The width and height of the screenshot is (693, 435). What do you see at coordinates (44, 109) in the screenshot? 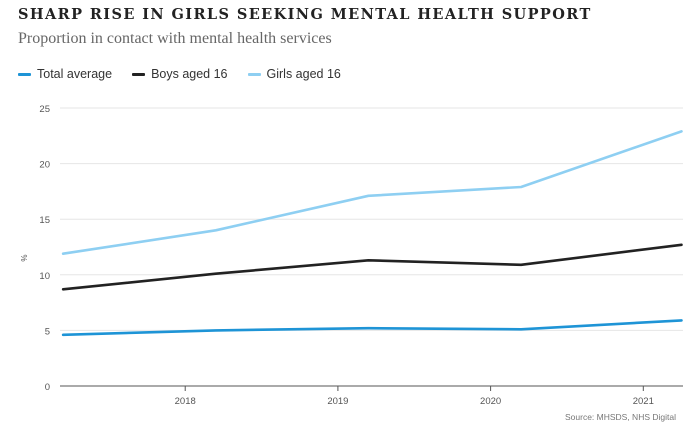
I see `y-tick-label-25: 25` at bounding box center [44, 109].